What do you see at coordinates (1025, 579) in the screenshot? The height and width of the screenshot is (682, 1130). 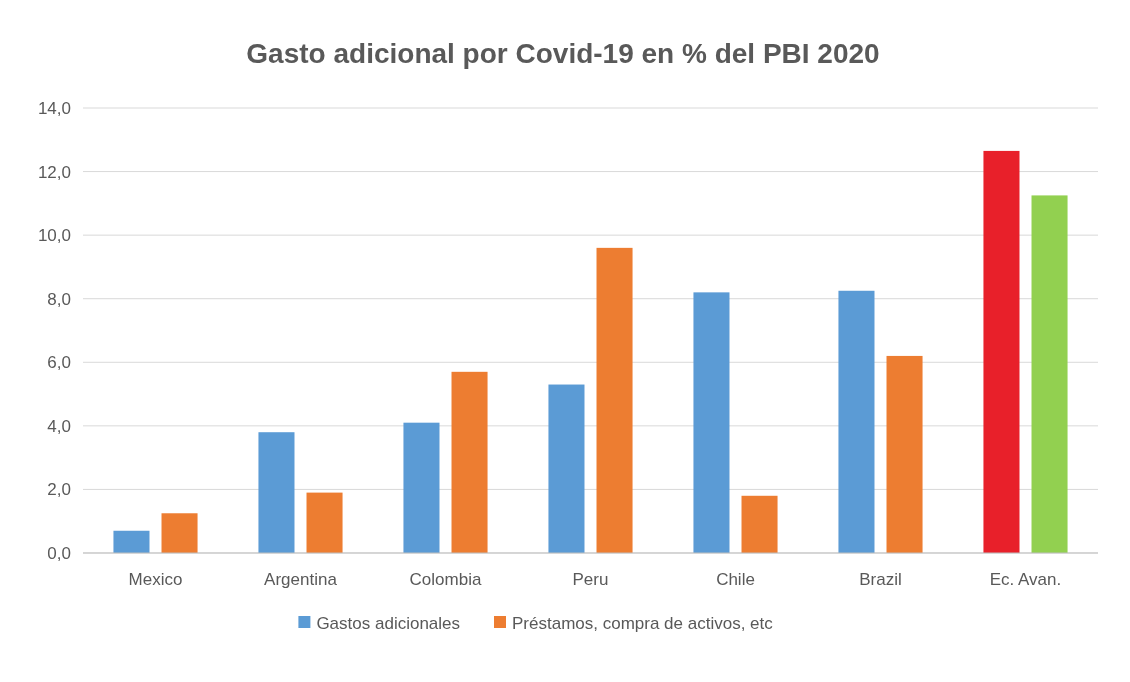 I see `x-tick-label: Ec. Avan.` at bounding box center [1025, 579].